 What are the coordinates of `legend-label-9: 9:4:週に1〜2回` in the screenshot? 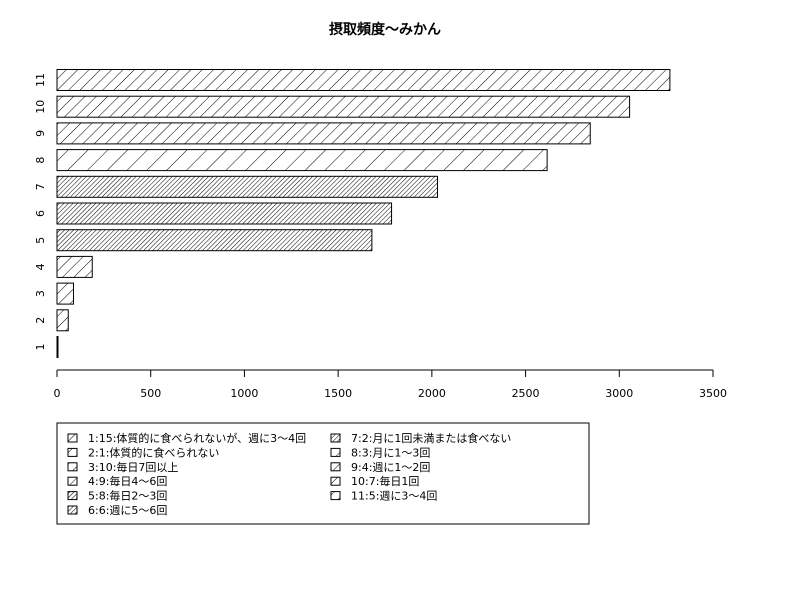 It's located at (390, 467).